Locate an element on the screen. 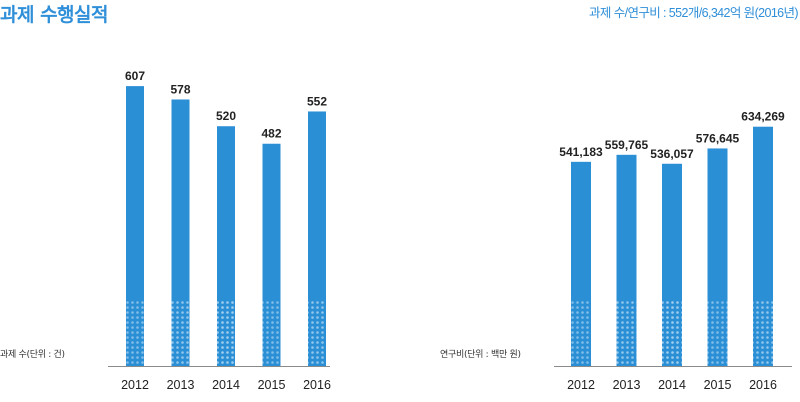 This screenshot has width=800, height=402. bar-value-label-2015: 482 is located at coordinates (271, 134).